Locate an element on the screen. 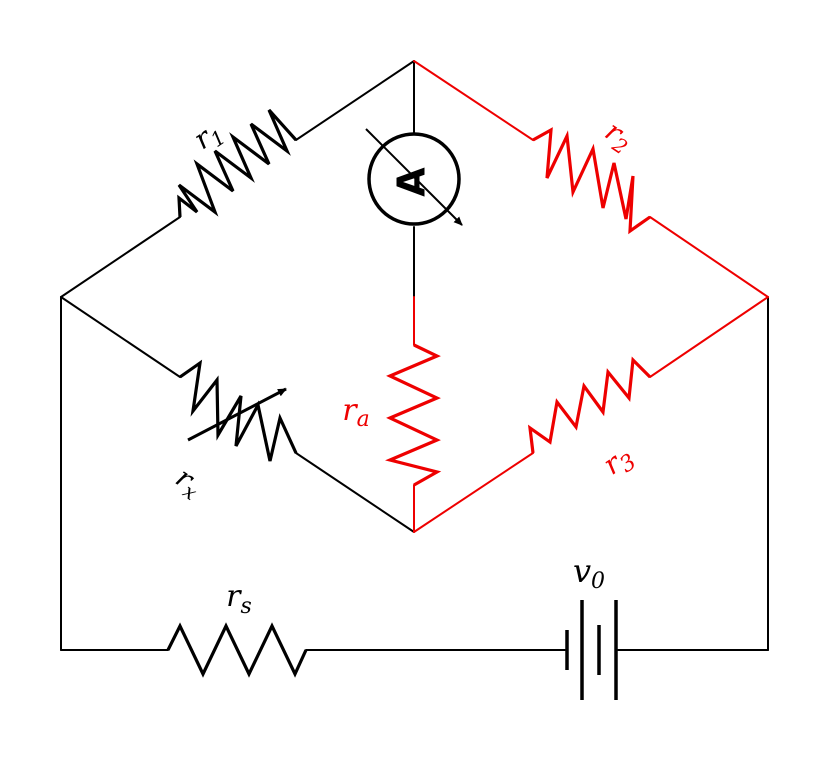 The image size is (828, 761). svg-text: r2 is located at coordinates (618, 136).